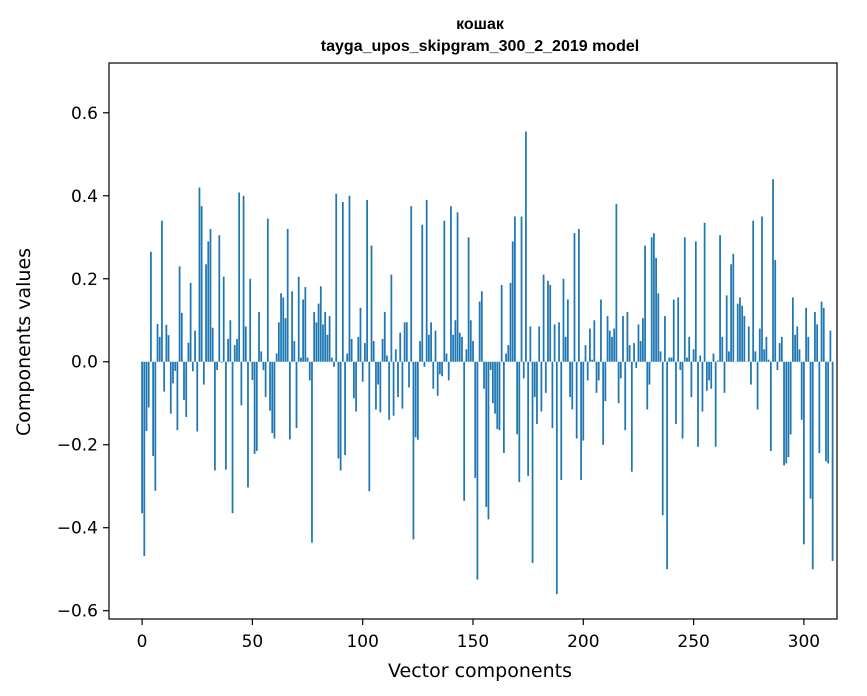 The image size is (867, 696). I want to click on y-tick-label: 0.2, so click(84, 280).